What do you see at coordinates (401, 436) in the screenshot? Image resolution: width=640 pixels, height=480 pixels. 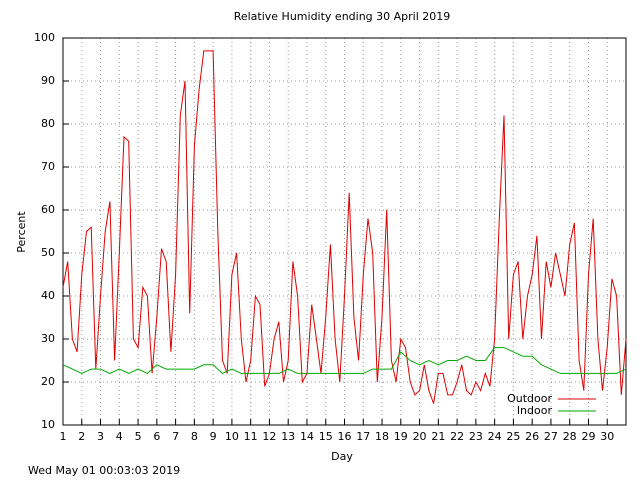 I see `x-tick-label: 19` at bounding box center [401, 436].